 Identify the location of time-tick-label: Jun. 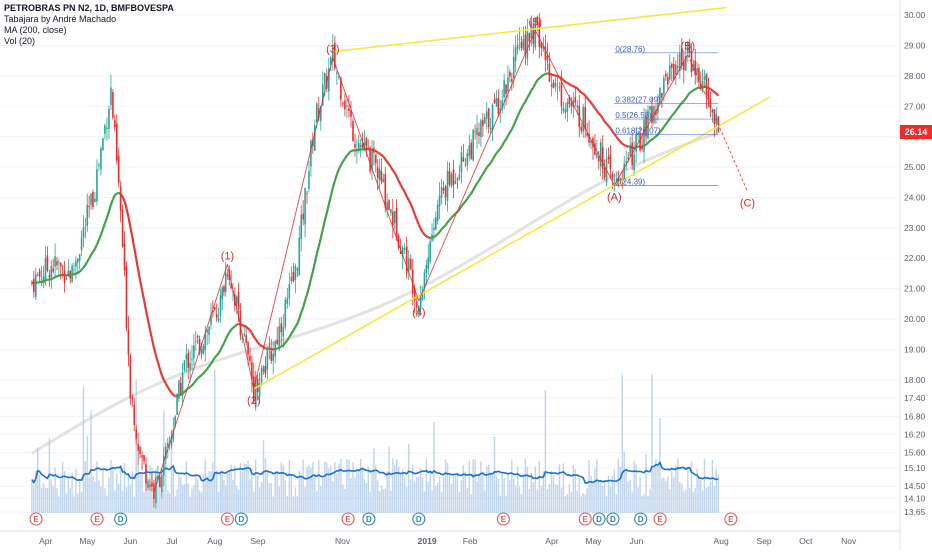
(637, 541).